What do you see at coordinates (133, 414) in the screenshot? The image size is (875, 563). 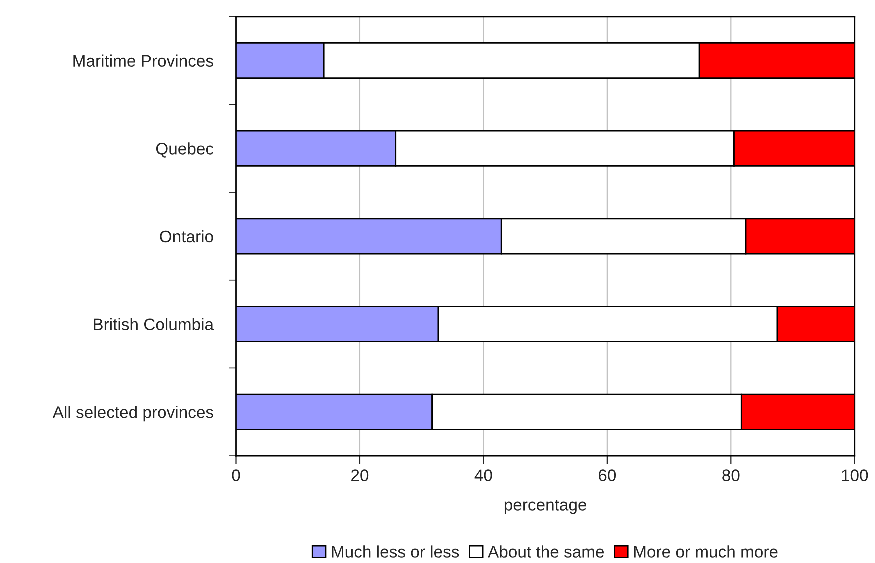 I see `y-tick-label: All selected provinces` at bounding box center [133, 414].